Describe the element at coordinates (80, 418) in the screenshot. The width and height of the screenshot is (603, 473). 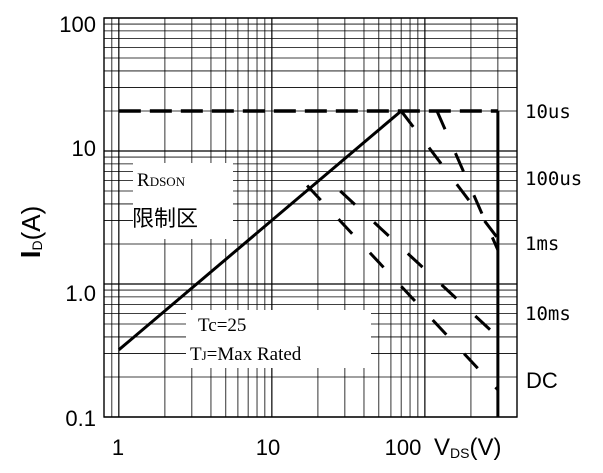
I see `y-tick-label: 0.1` at that location.